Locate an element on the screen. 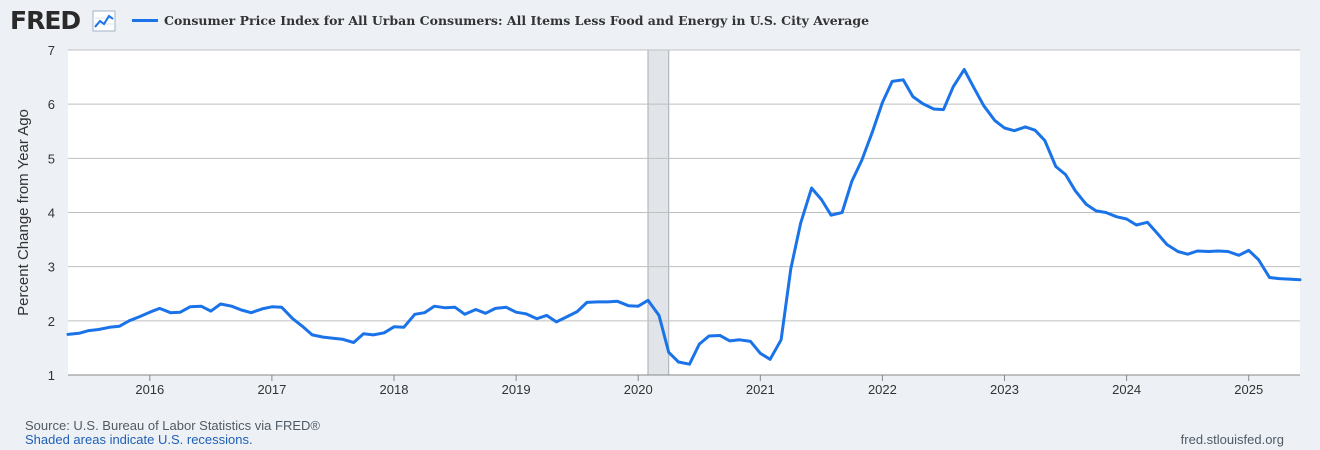 This screenshot has width=1320, height=450. fred-logo: FRED is located at coordinates (45, 20).